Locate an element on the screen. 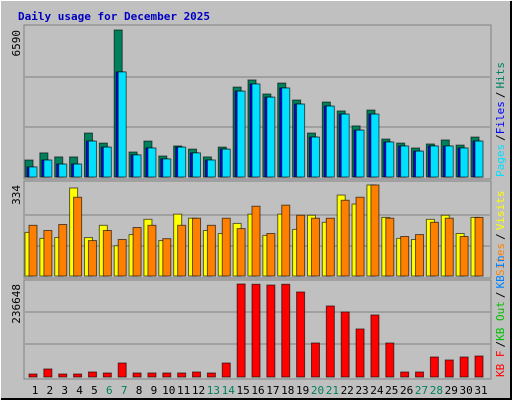 The image size is (512, 400). x-tick-label: 30 is located at coordinates (466, 390).